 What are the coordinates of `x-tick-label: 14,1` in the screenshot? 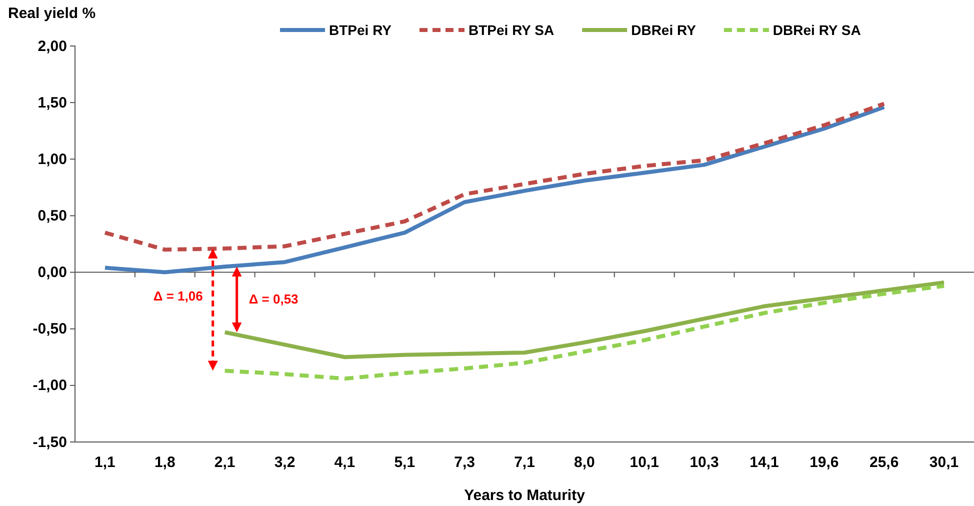 It's located at (764, 462).